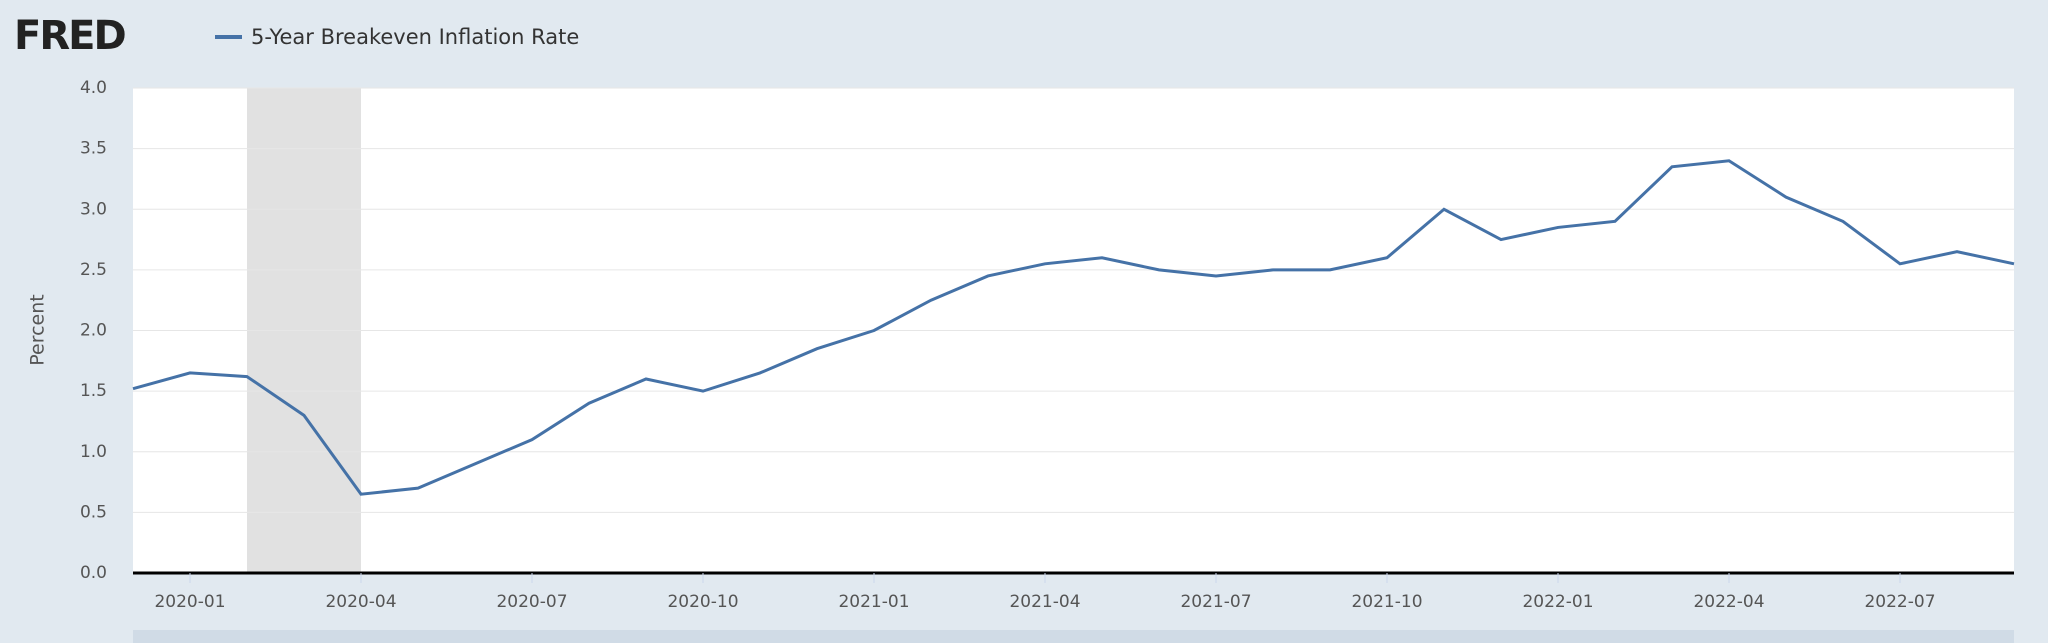  Describe the element at coordinates (415, 37) in the screenshot. I see `legend-label: 5-Year Breakeven Inflation Rate` at that location.